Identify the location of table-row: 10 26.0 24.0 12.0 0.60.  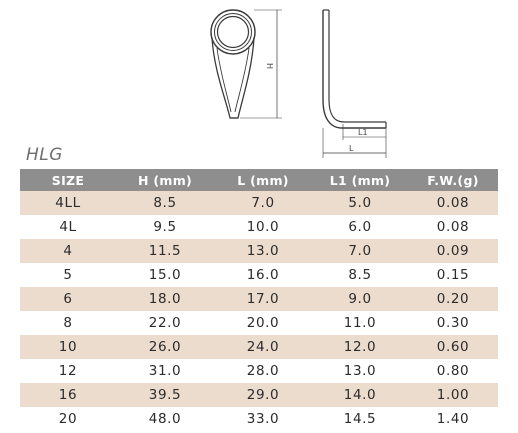
(259, 347).